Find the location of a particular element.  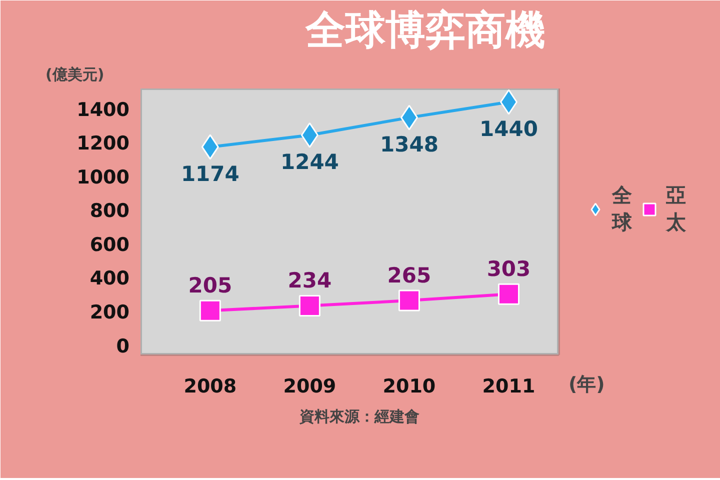

data-label: 1244 is located at coordinates (309, 162).